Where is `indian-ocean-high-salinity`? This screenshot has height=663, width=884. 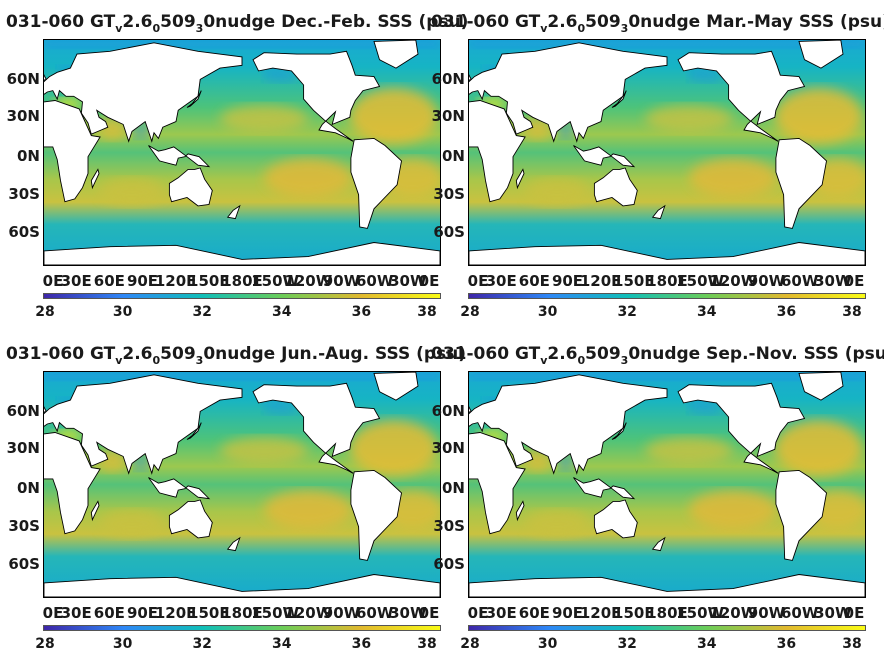 indian-ocean-high-salinity is located at coordinates (132, 523).